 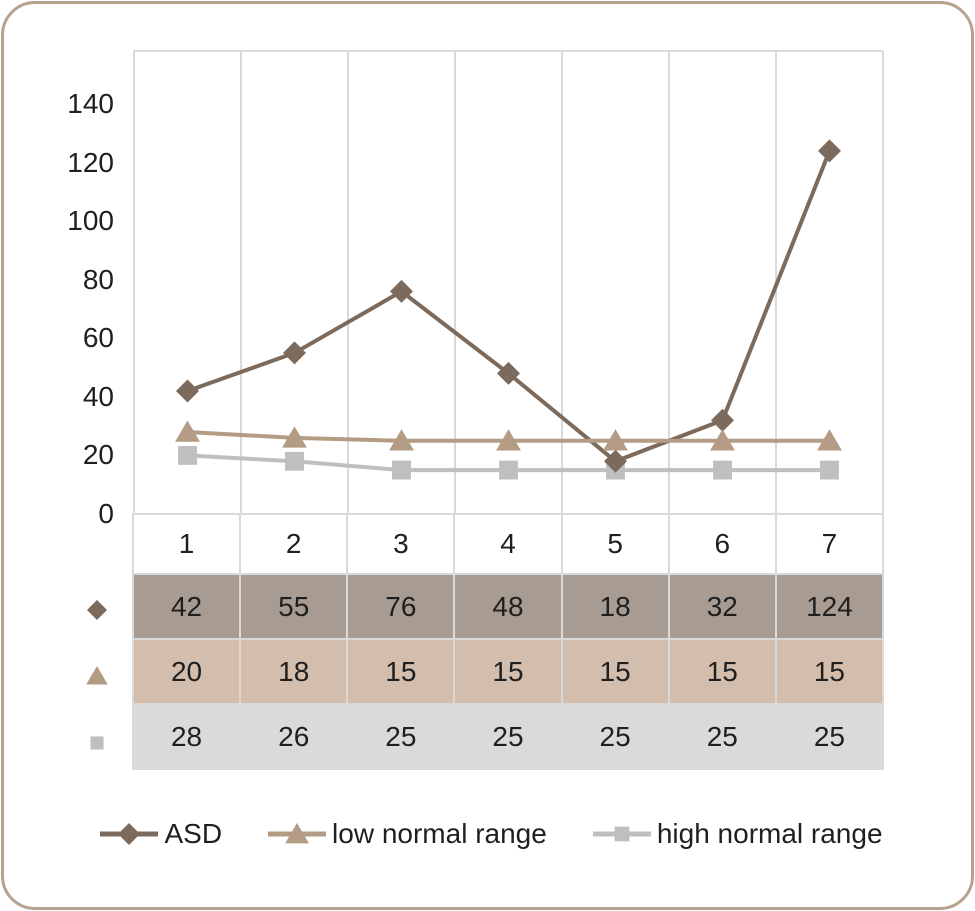 I want to click on table-cell: 42, so click(x=186, y=606).